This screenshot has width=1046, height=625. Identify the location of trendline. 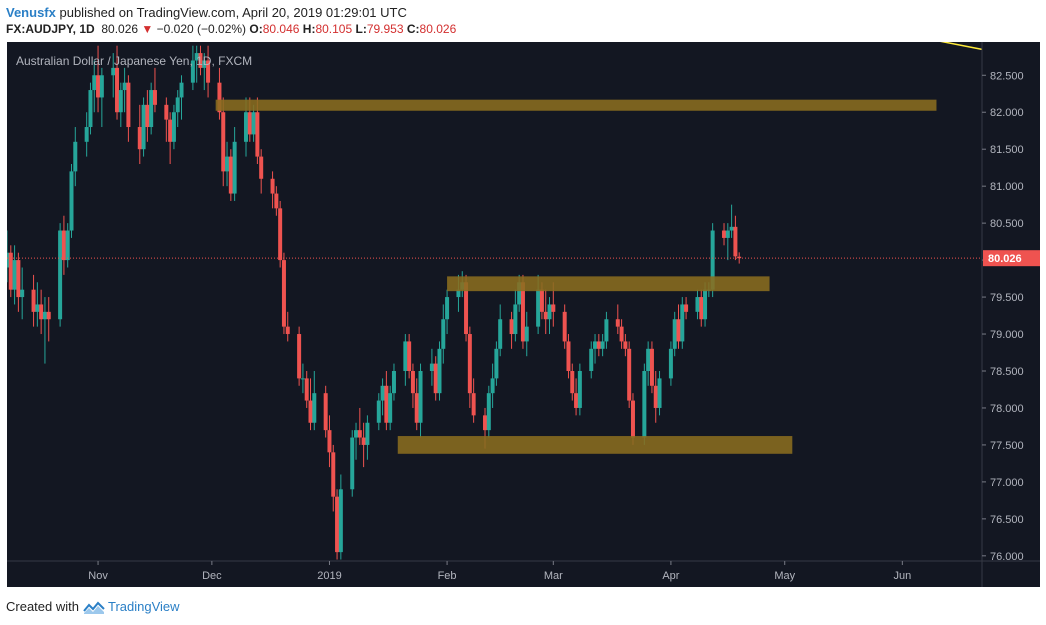
(959, 45).